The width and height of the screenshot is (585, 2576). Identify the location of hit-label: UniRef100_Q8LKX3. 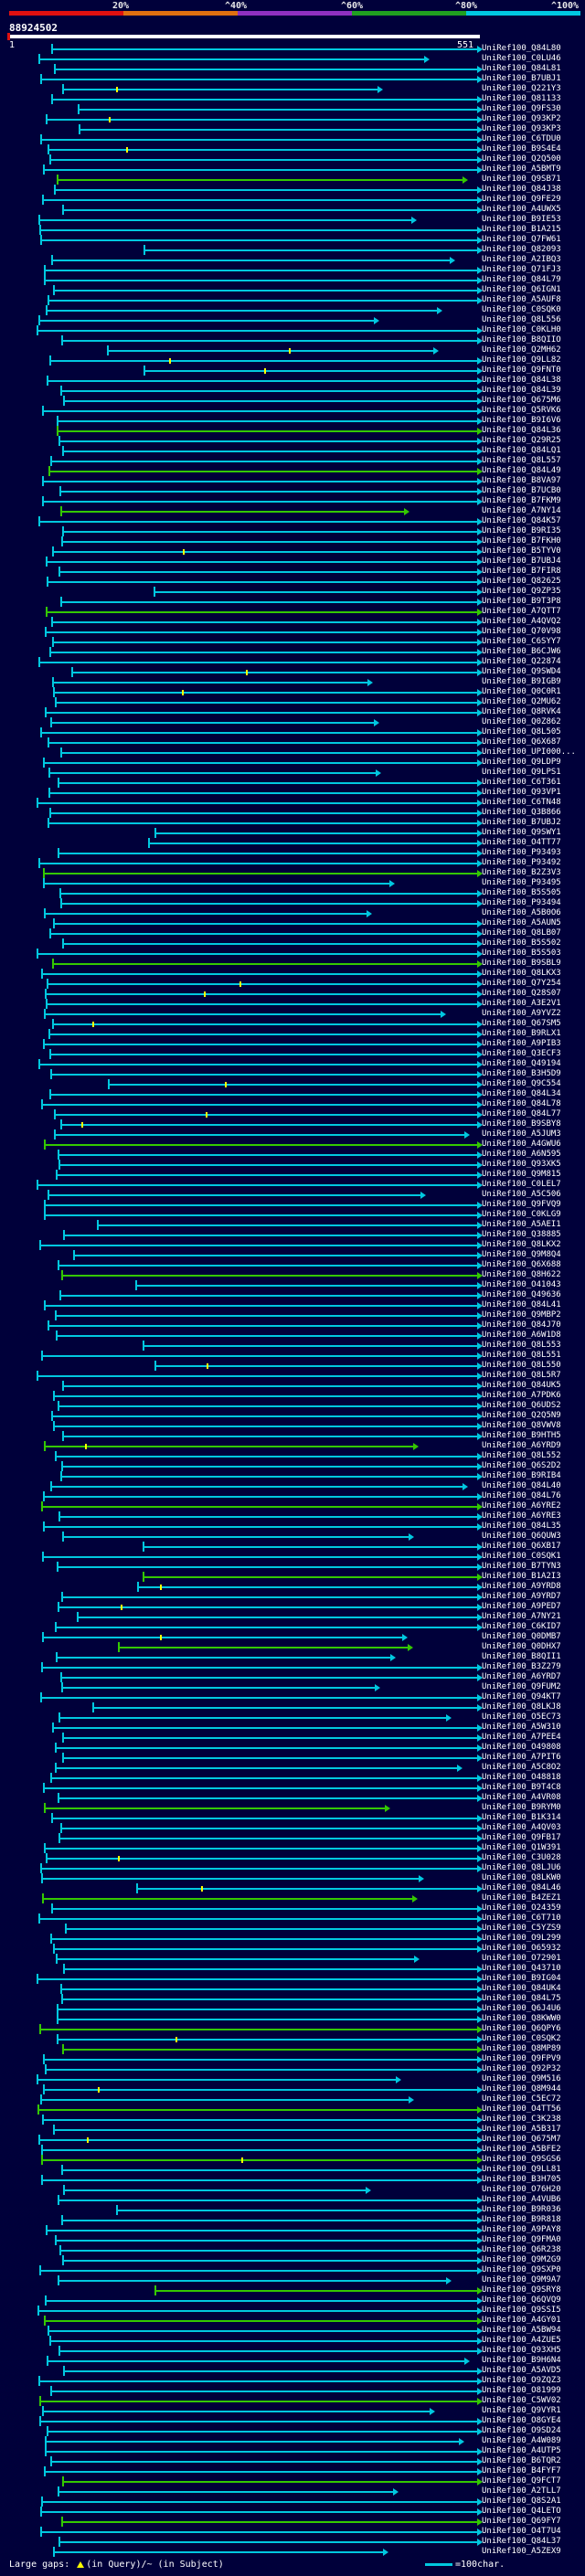
(521, 973).